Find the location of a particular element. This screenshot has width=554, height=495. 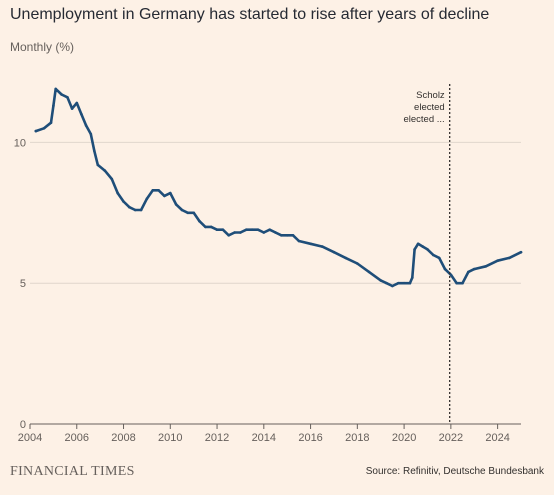

x-tick-label-2006: 2006 is located at coordinates (77, 438).